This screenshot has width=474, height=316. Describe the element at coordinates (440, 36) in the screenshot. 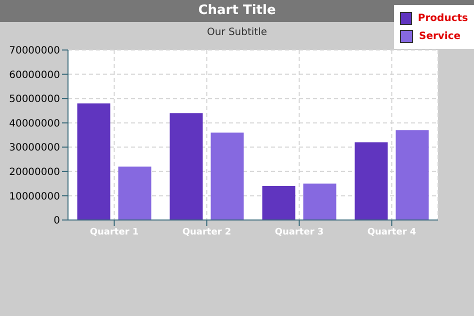

I see `legend-label: Service` at that location.